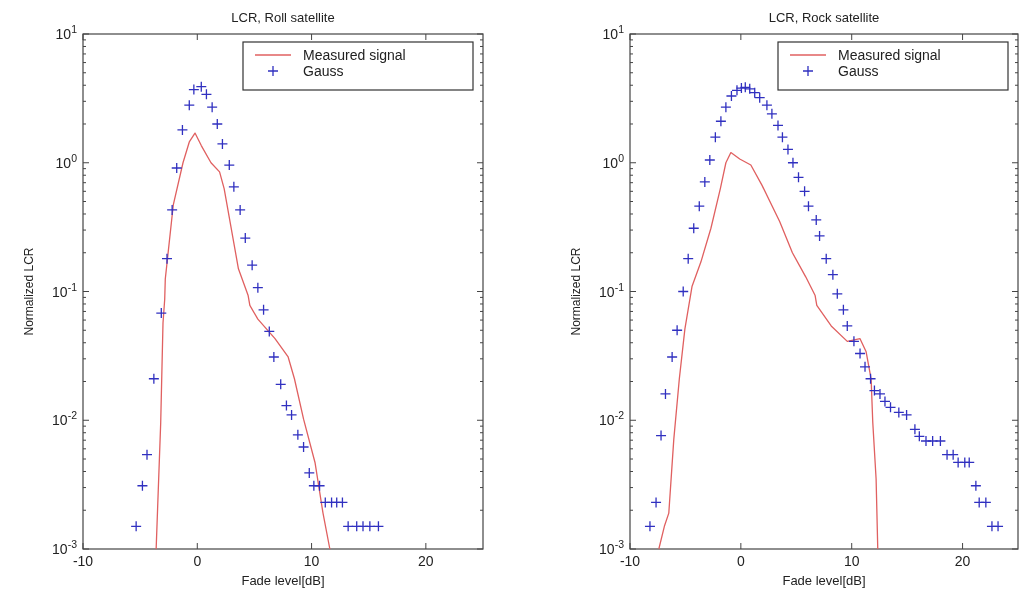 The height and width of the screenshot is (597, 1029). Describe the element at coordinates (824, 17) in the screenshot. I see `chart-title: LCR, Rock satellite` at that location.